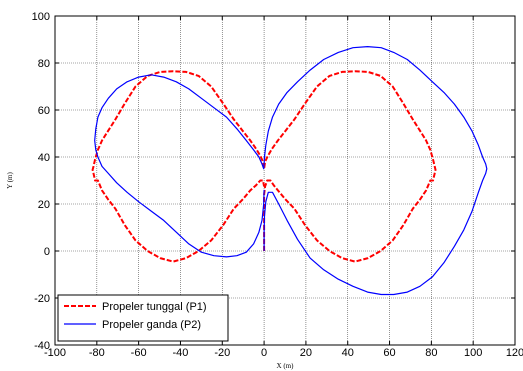  Describe the element at coordinates (41, 17) in the screenshot. I see `y-tick-label: 100` at that location.